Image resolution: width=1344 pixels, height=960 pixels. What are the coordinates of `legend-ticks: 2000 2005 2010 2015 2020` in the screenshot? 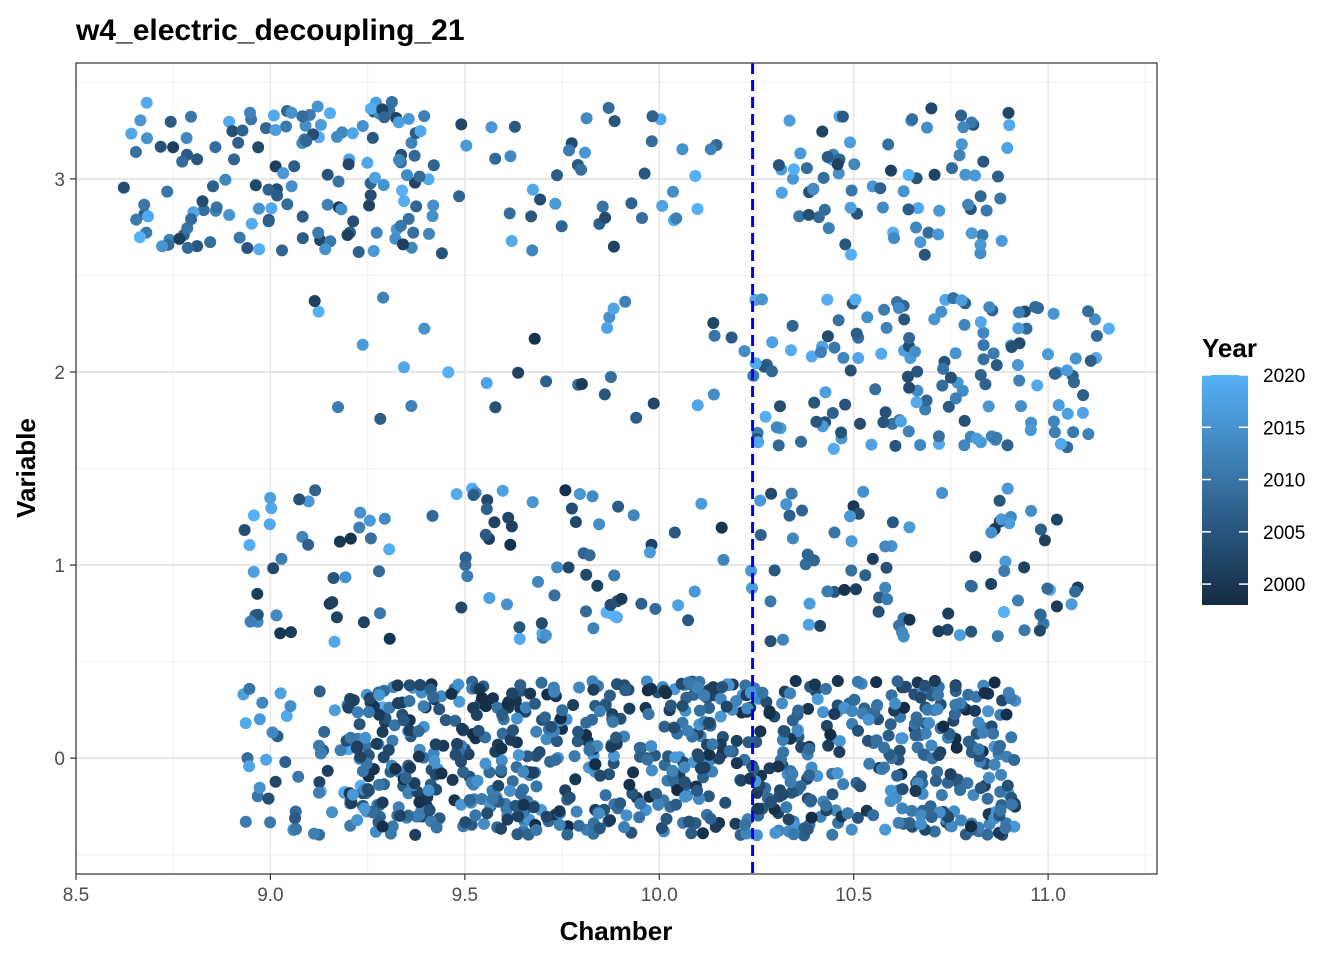 It's located at (1253, 481).